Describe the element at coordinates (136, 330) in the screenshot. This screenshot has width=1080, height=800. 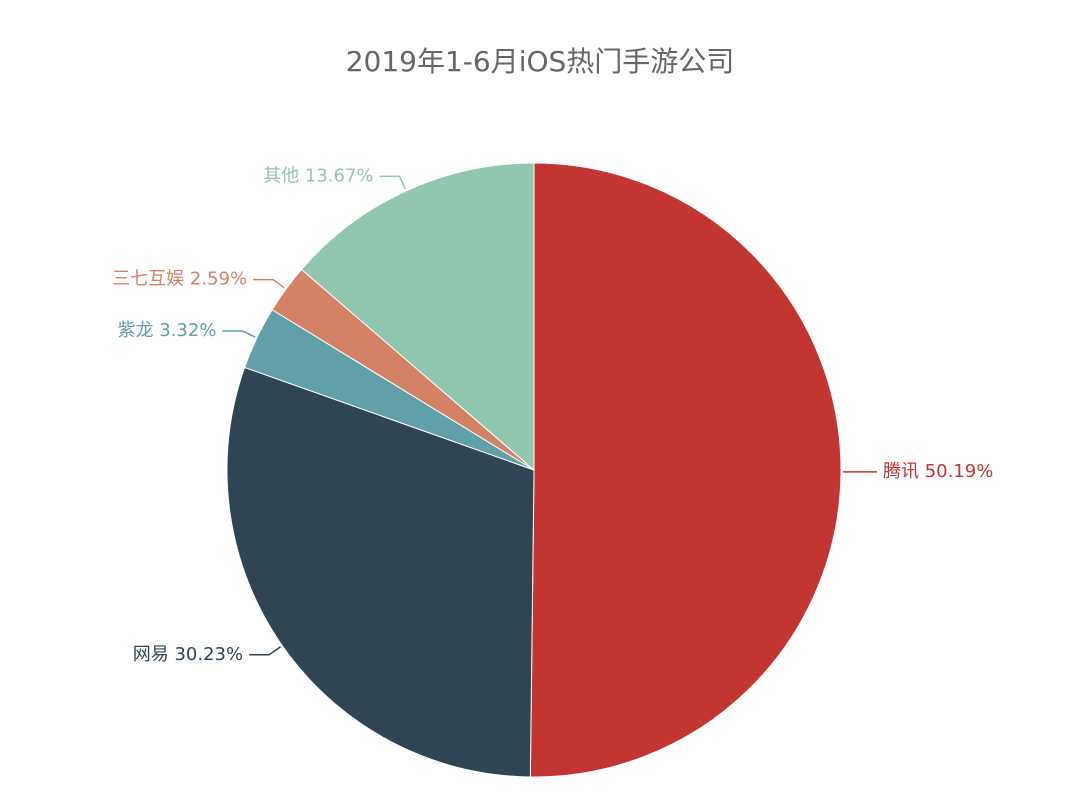
I see `slice-name-2: 紫龙` at that location.